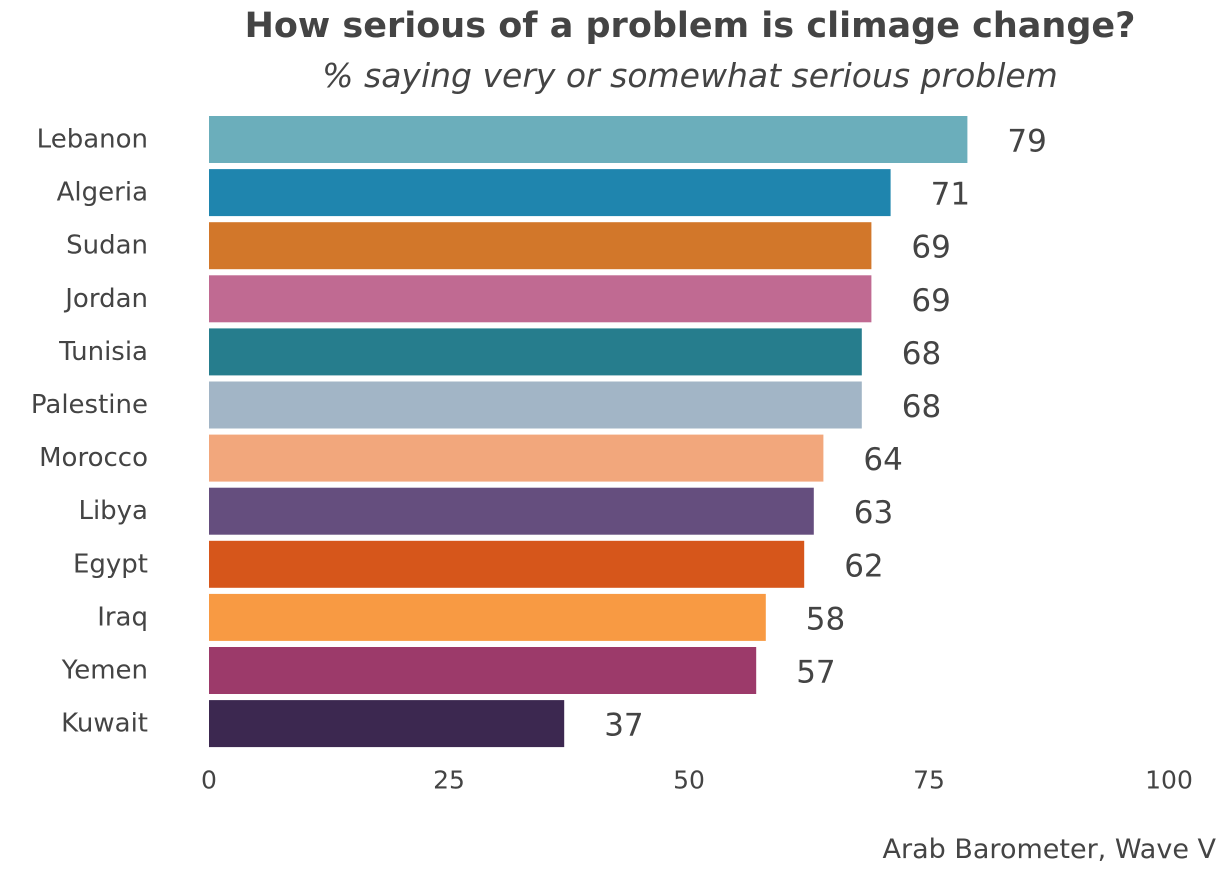 The height and width of the screenshot is (879, 1230). What do you see at coordinates (449, 780) in the screenshot?
I see `x-tick-label-25: 25` at bounding box center [449, 780].